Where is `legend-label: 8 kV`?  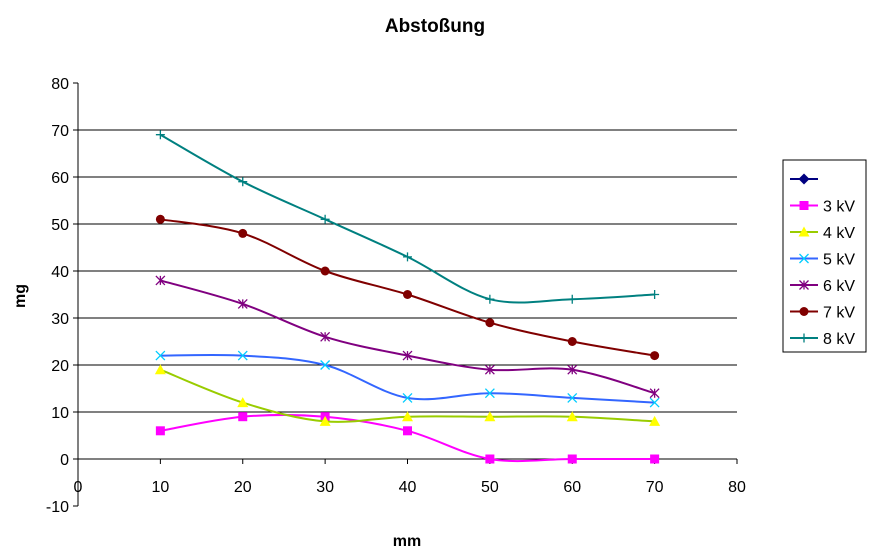
legend-label: 8 kV is located at coordinates (839, 339).